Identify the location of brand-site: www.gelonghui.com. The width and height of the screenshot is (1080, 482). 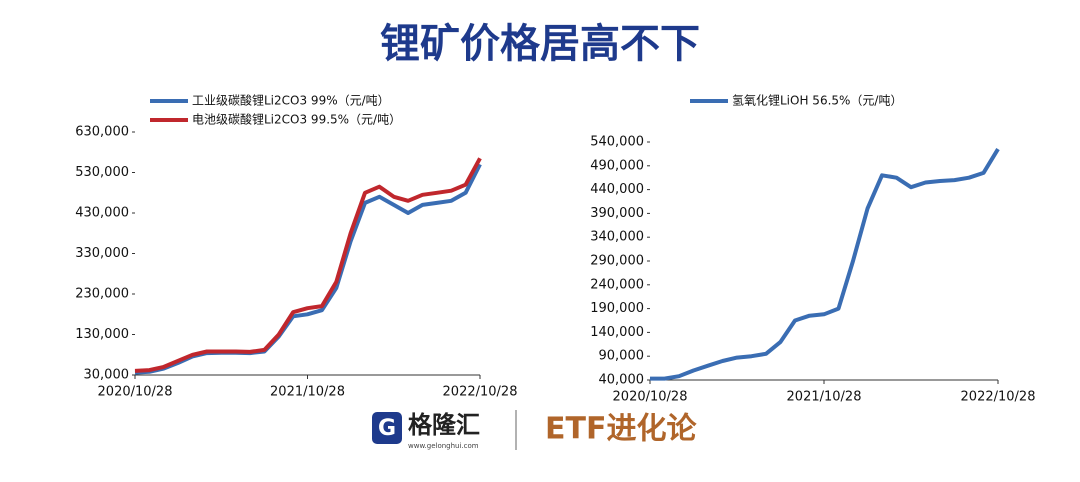
(443, 446).